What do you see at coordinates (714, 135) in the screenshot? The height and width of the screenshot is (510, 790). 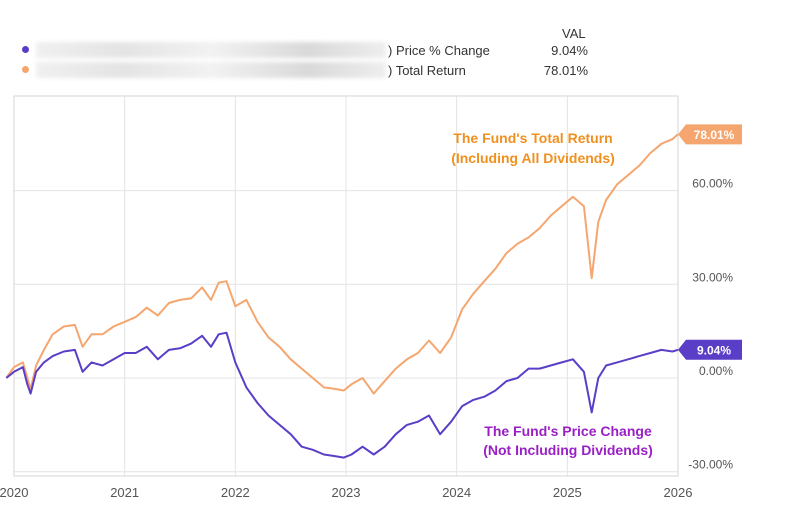 I see `end-label-value: 78.01%` at bounding box center [714, 135].